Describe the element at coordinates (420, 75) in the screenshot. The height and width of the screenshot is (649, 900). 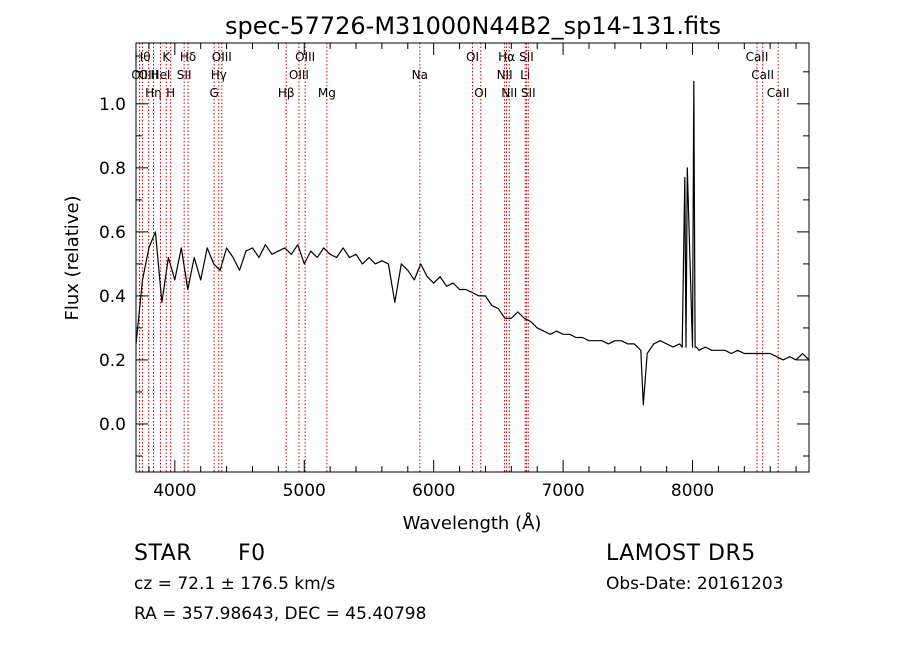
I see `line-marker-label: Na` at that location.